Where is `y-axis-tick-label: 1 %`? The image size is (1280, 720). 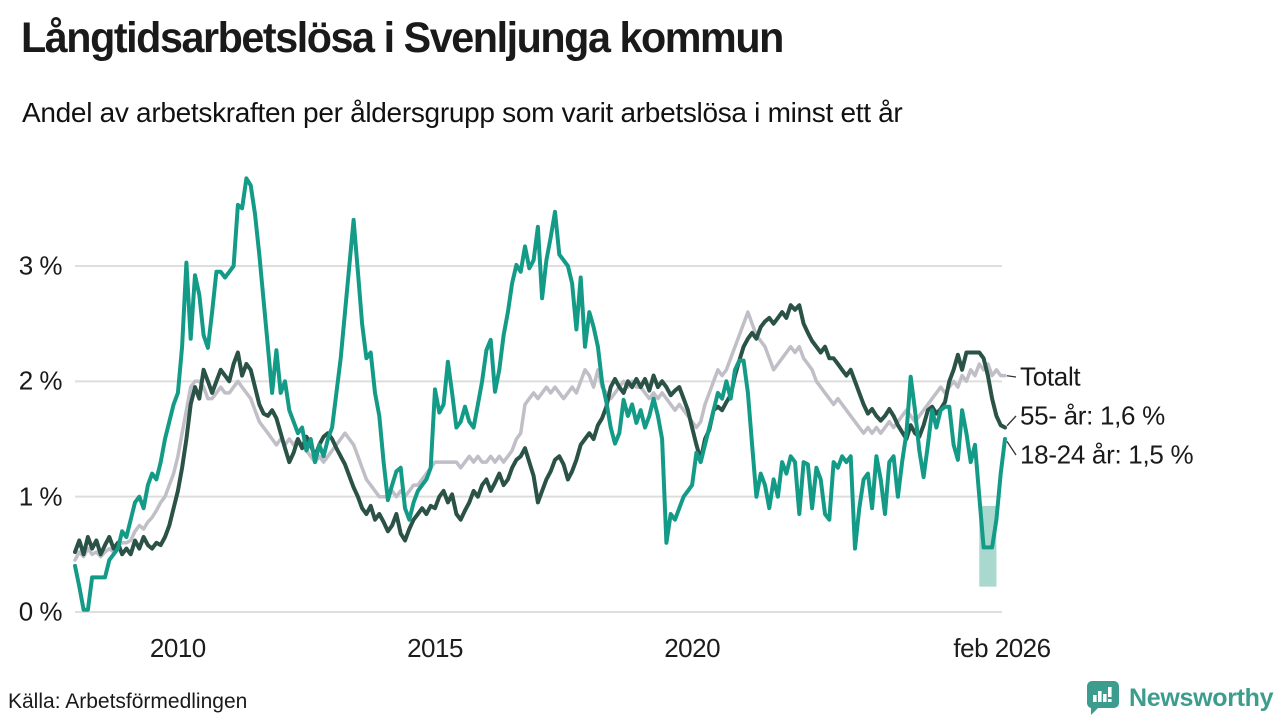
y-axis-tick-label: 1 % is located at coordinates (40, 496).